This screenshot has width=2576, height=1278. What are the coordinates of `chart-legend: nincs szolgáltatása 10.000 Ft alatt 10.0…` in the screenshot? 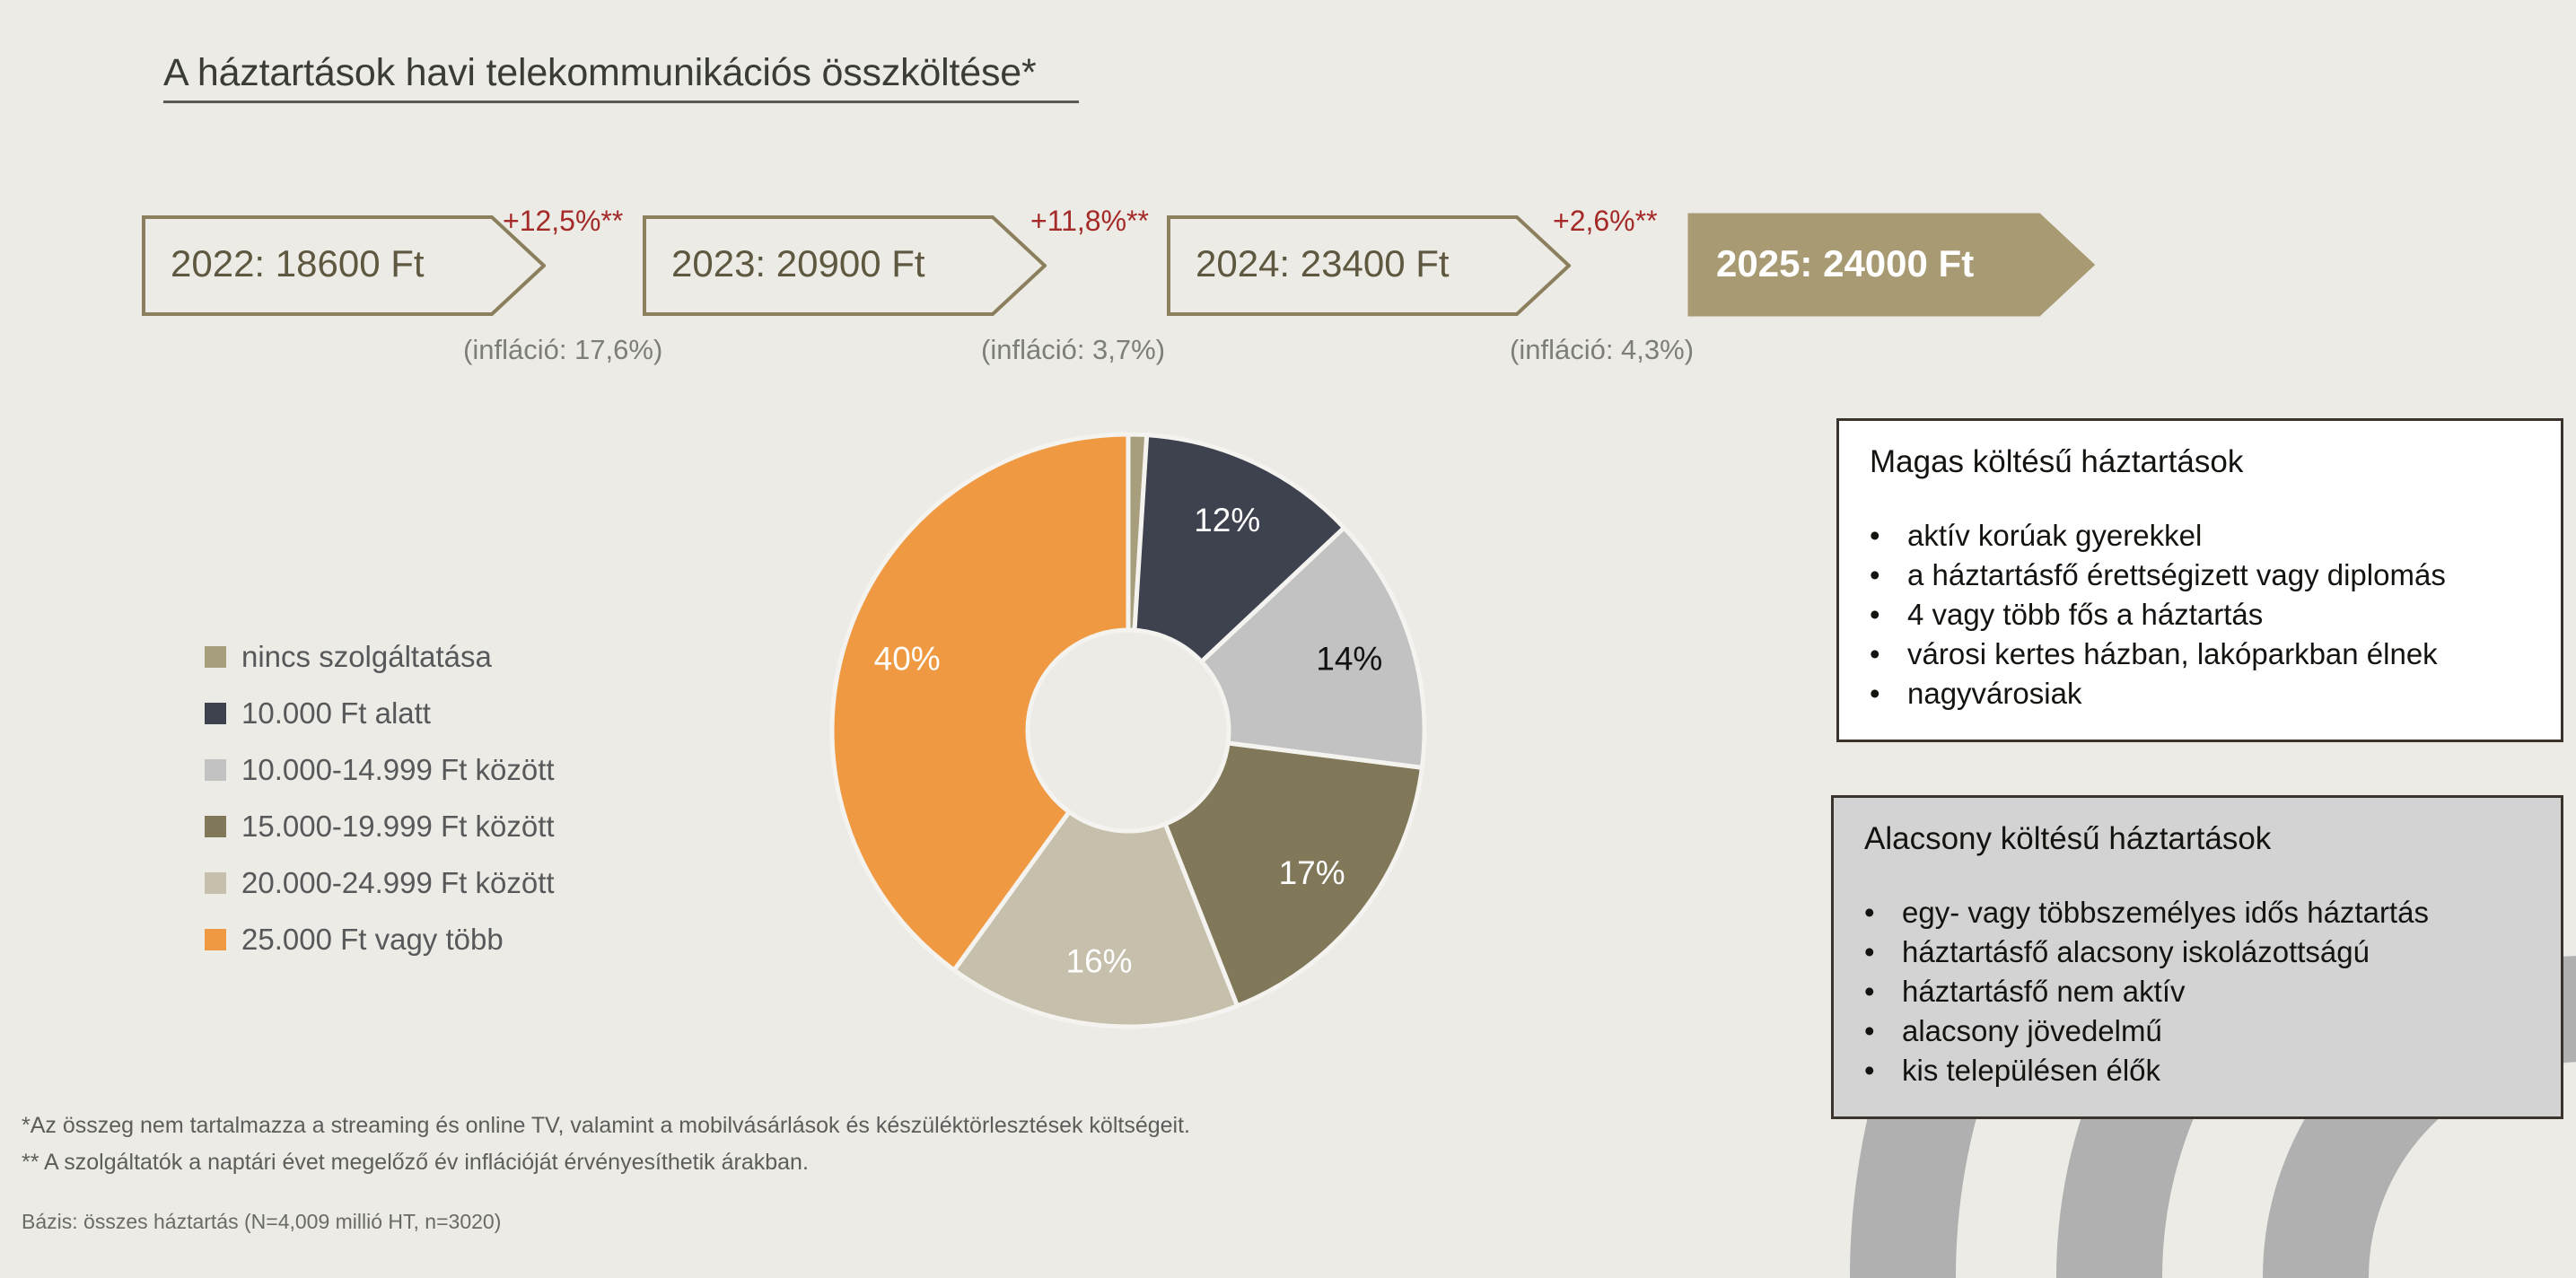 It's located at (380, 798).